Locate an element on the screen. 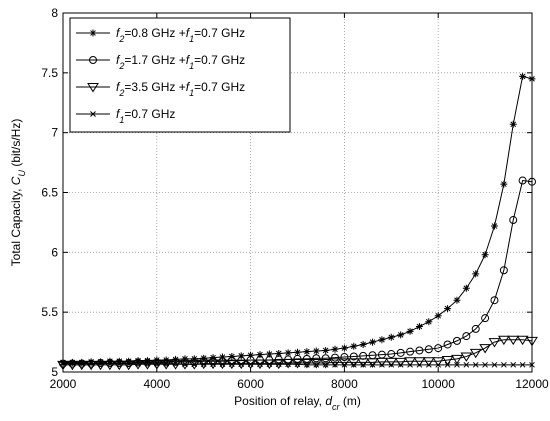  x-tick-label: 8000 is located at coordinates (344, 384).